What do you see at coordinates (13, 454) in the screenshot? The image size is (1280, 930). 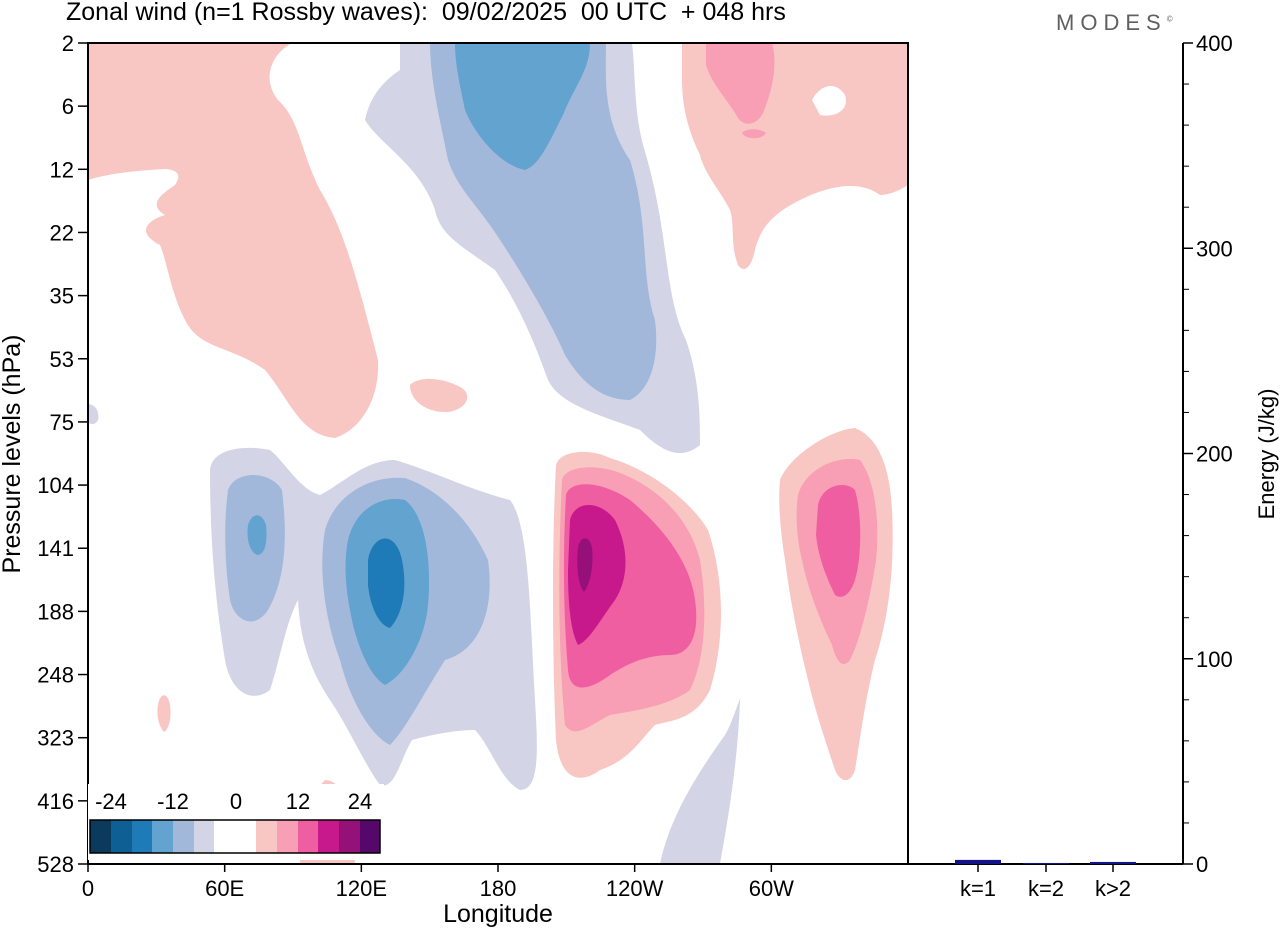 I see `y-axis-label: Pressure levels (hPa)` at bounding box center [13, 454].